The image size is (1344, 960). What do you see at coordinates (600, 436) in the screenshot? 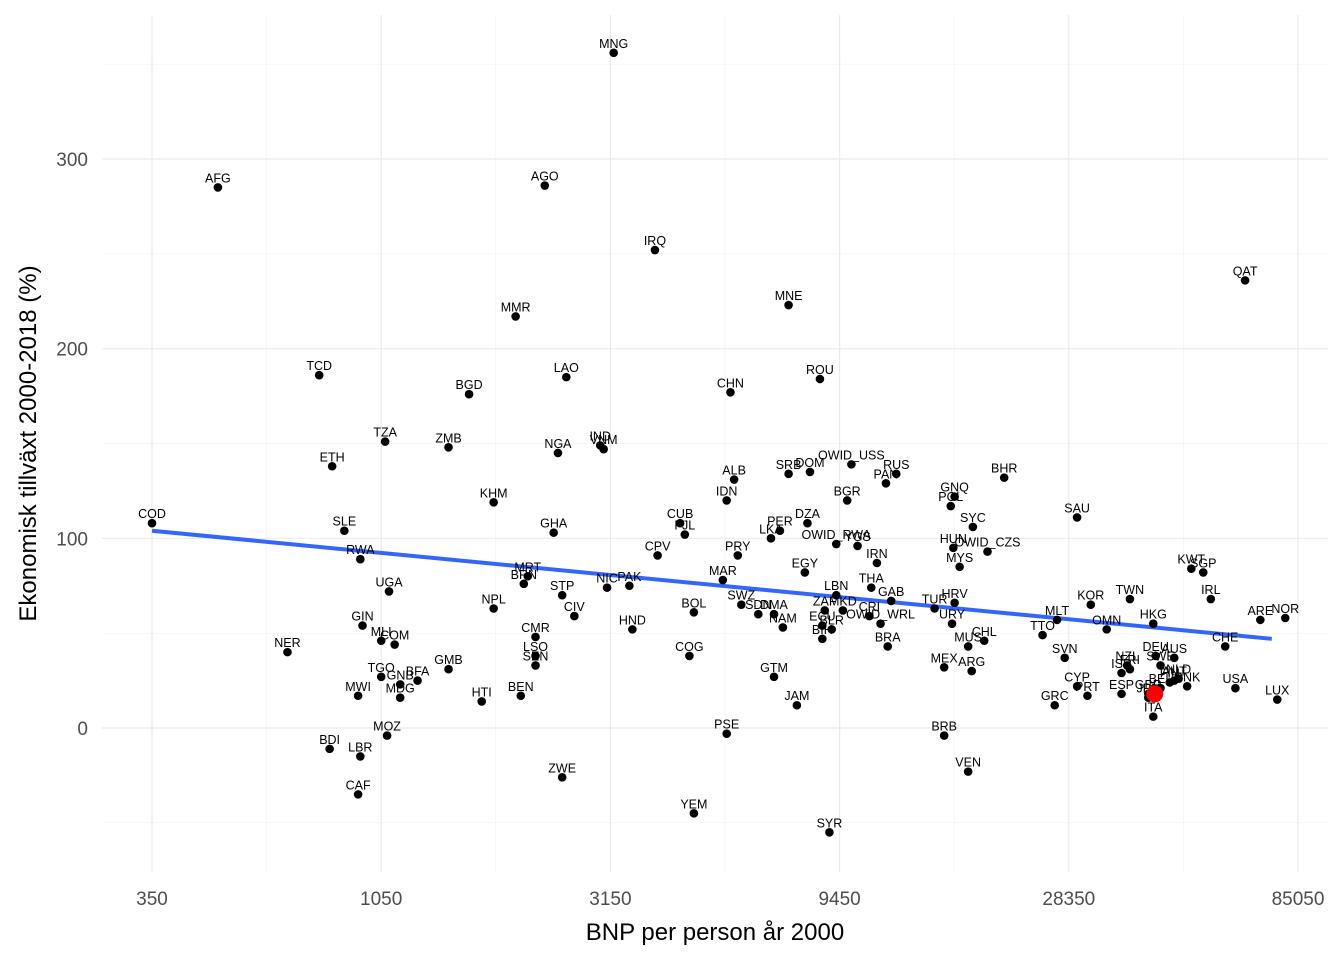
I see `point-label: IND` at bounding box center [600, 436].